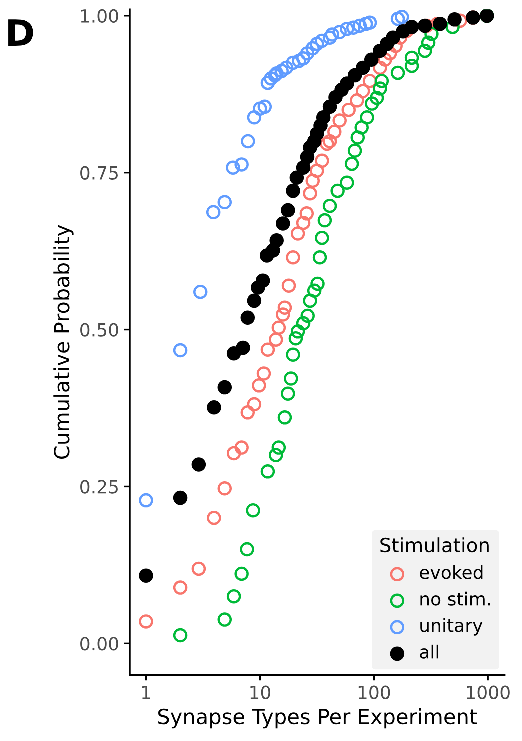  What do you see at coordinates (99, 487) in the screenshot?
I see `y-tick-label: 0.25` at bounding box center [99, 487].